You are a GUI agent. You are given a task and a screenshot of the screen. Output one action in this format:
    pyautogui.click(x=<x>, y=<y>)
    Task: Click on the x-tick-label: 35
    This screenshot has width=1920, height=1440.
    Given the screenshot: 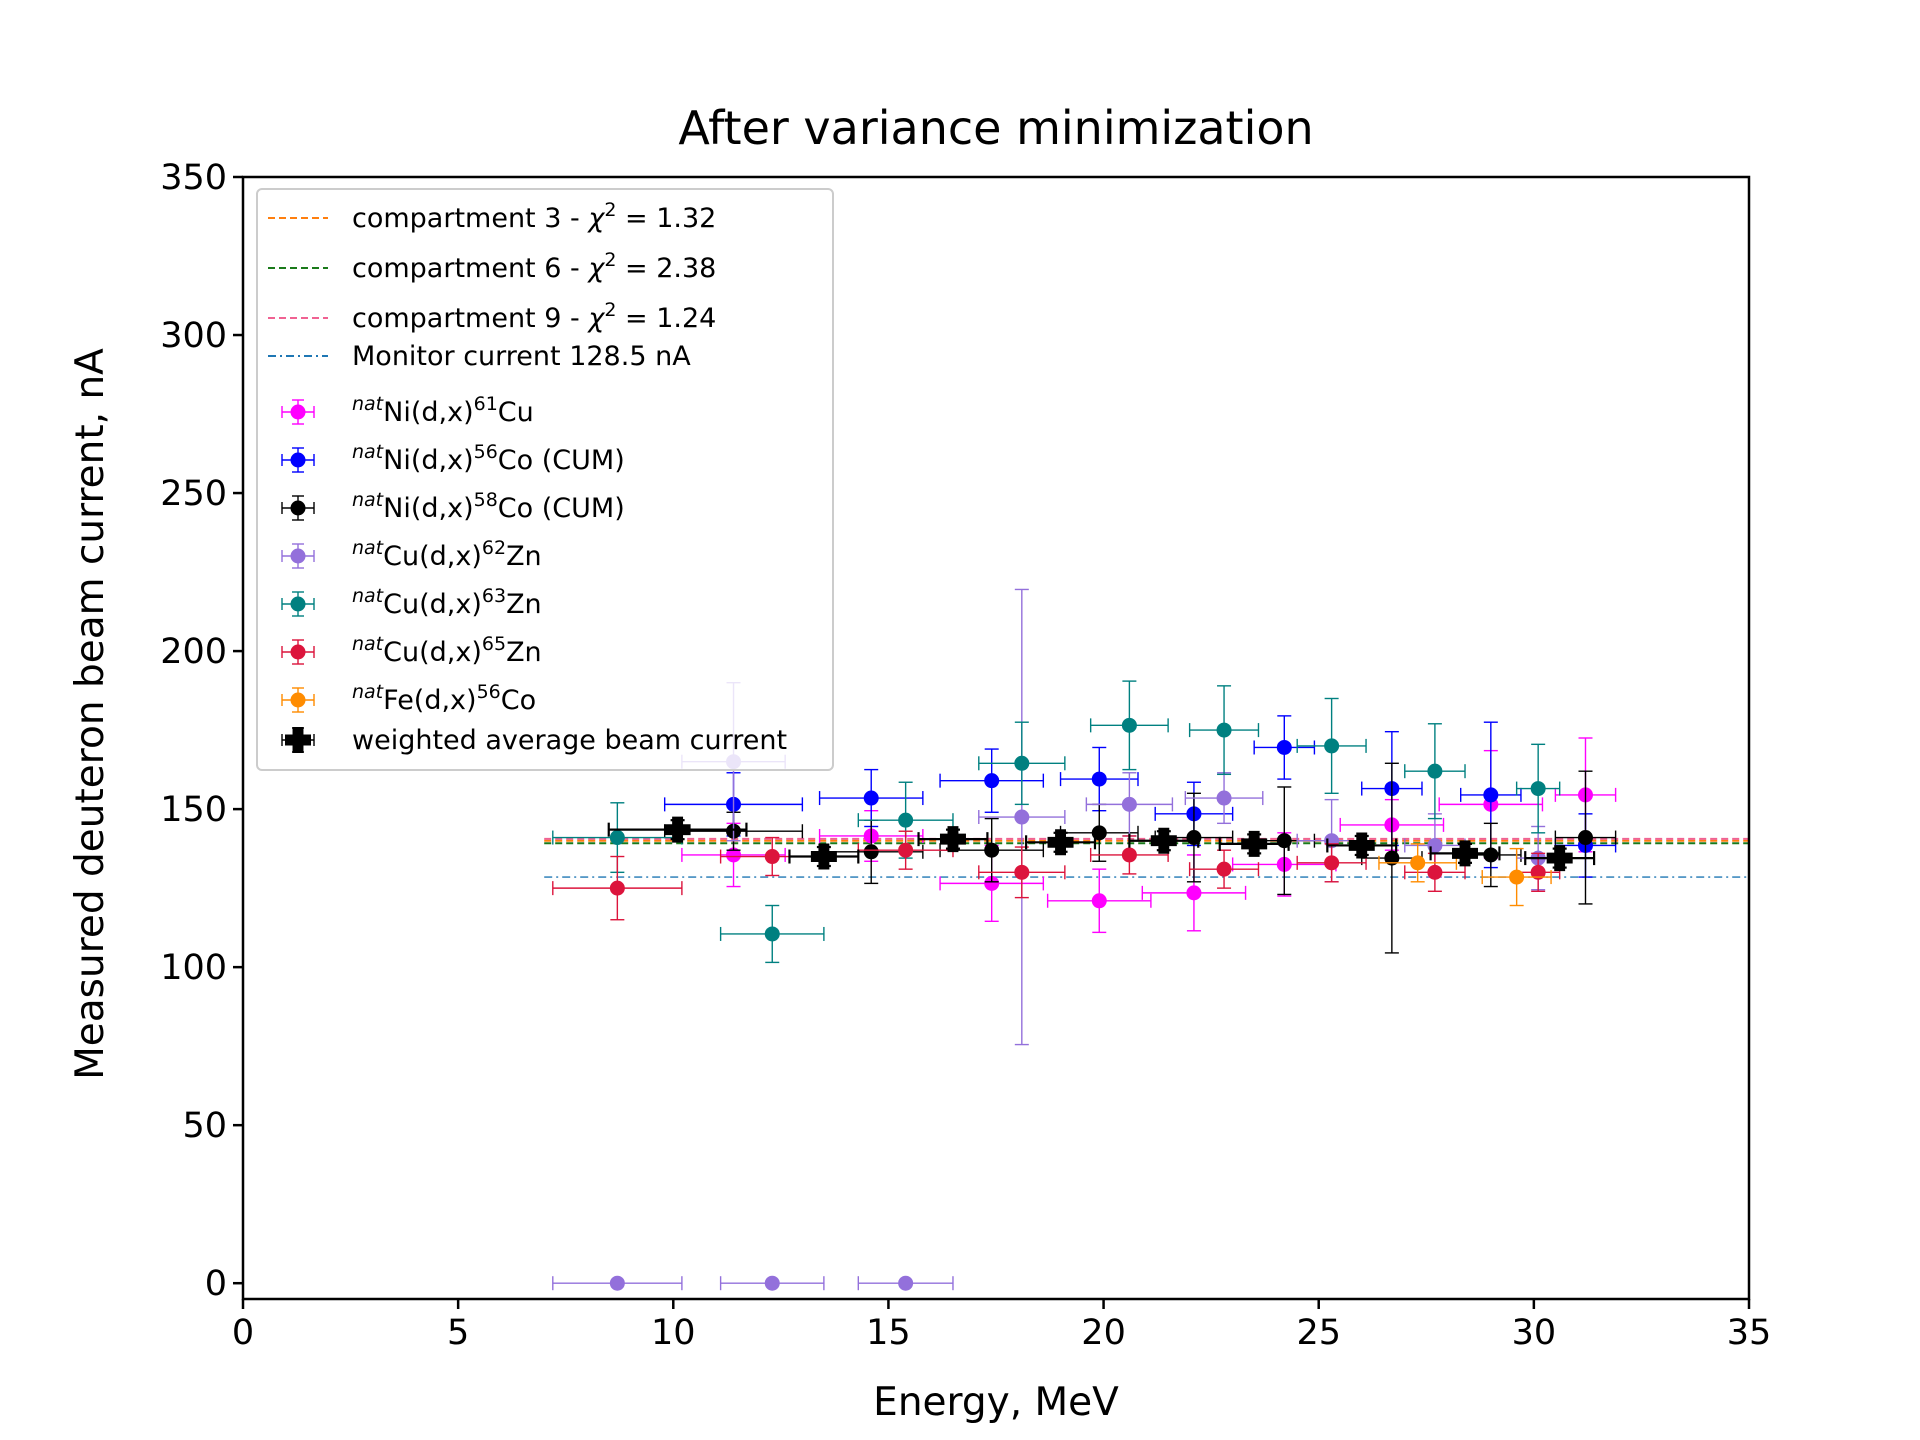 What is the action you would take?
    pyautogui.click(x=1749, y=1333)
    